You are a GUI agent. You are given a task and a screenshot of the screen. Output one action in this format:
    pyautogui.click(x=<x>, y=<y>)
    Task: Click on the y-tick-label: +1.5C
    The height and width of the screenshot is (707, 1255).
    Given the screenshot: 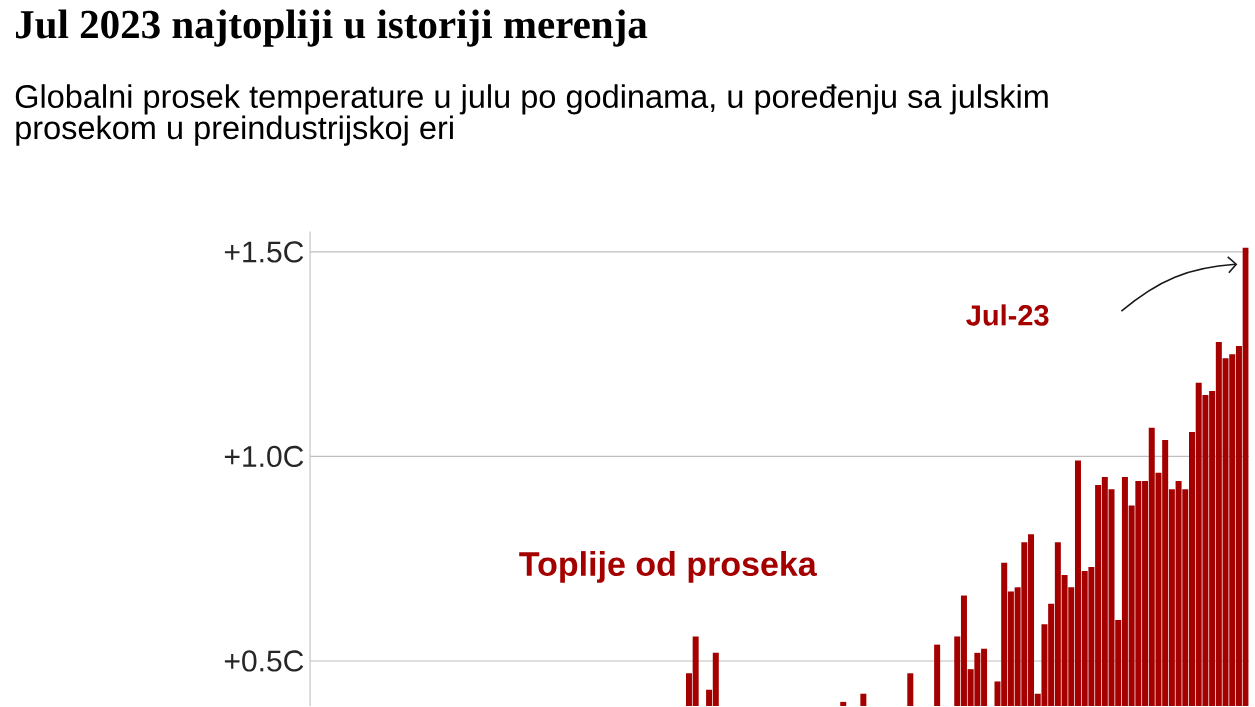 What is the action you would take?
    pyautogui.click(x=264, y=252)
    